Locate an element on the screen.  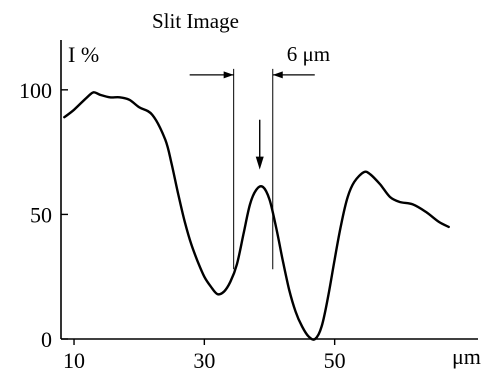
chart-title: Slit Image is located at coordinates (195, 21).